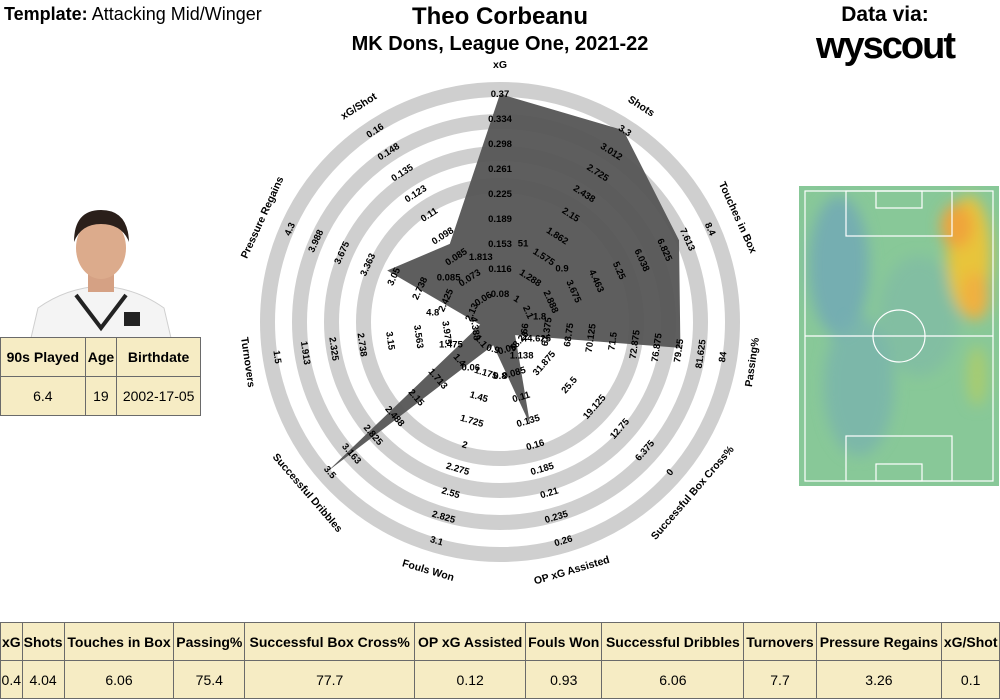 The height and width of the screenshot is (700, 1000). Describe the element at coordinates (535, 446) in the screenshot. I see `radar-tick-label: 0.16` at that location.